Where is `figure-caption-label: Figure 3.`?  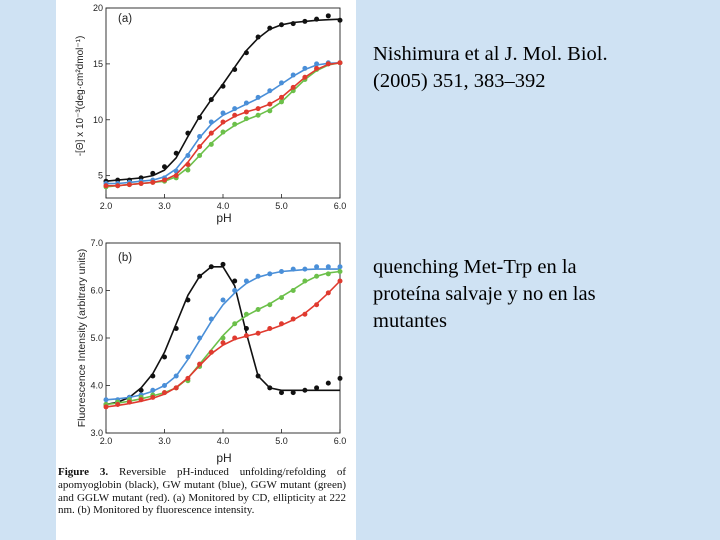
figure-caption-label: Figure 3. is located at coordinates (83, 472).